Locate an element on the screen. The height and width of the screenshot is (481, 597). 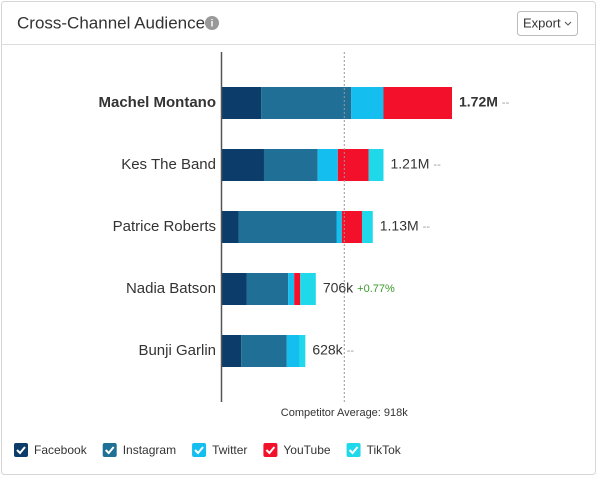
legend-item: Twitter is located at coordinates (219, 450).